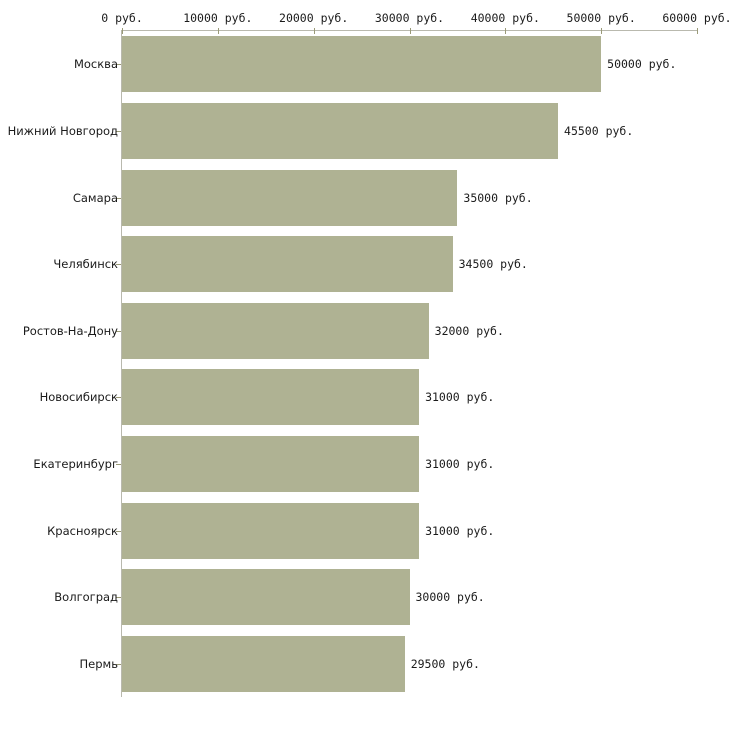 This screenshot has height=730, width=730. What do you see at coordinates (98, 663) in the screenshot?
I see `category-label: Пермь` at bounding box center [98, 663].